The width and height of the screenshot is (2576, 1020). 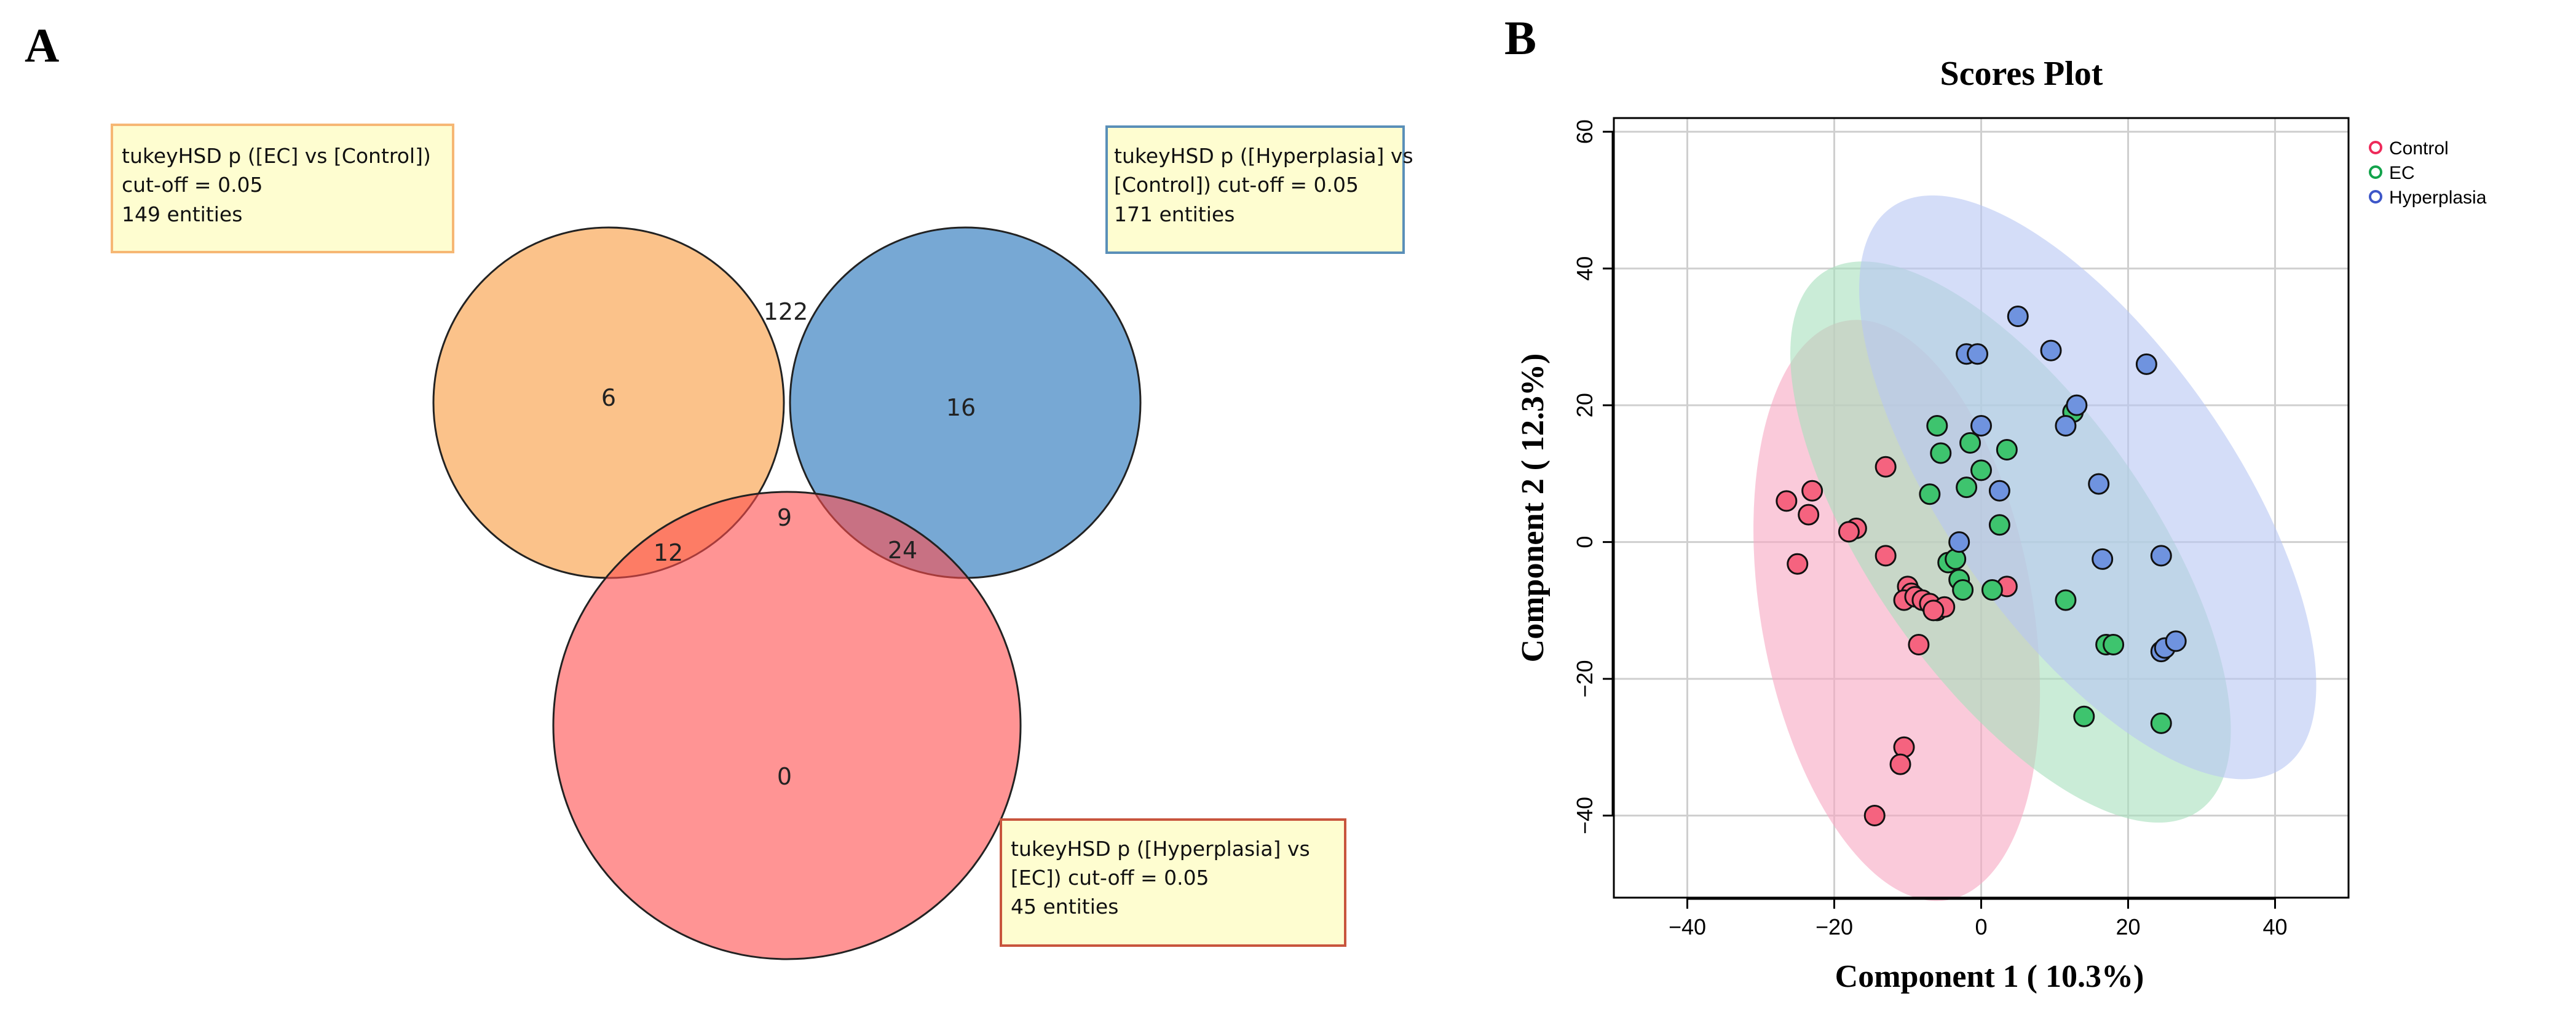 I want to click on venn-region-hyp-control-hyp-ec: 24, so click(x=902, y=550).